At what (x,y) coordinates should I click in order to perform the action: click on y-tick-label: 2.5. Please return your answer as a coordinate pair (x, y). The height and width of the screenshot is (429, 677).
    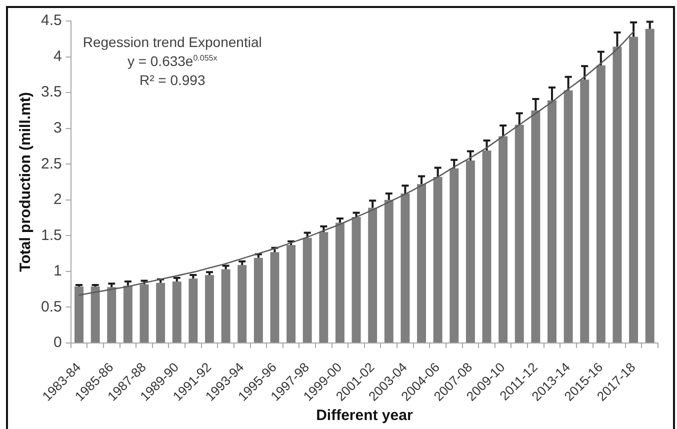
    Looking at the image, I should click on (51, 163).